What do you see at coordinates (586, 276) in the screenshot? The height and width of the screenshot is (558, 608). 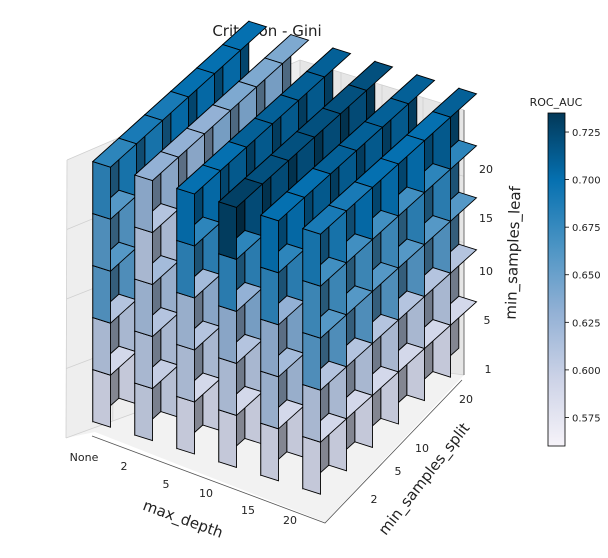 I see `colorbar-tick-label: 0.650` at bounding box center [586, 276].